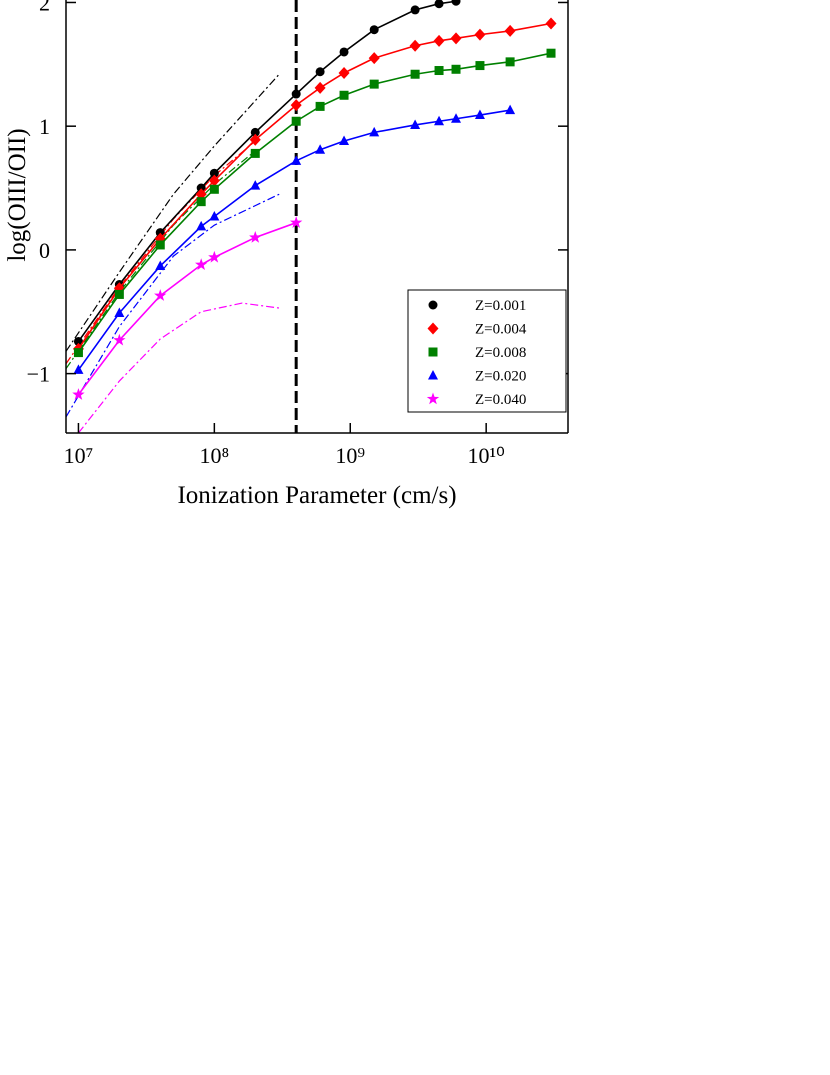 Image resolution: width=830 pixels, height=1075 pixels. Describe the element at coordinates (79, 455) in the screenshot. I see `x-tick-label: 10⁷` at that location.